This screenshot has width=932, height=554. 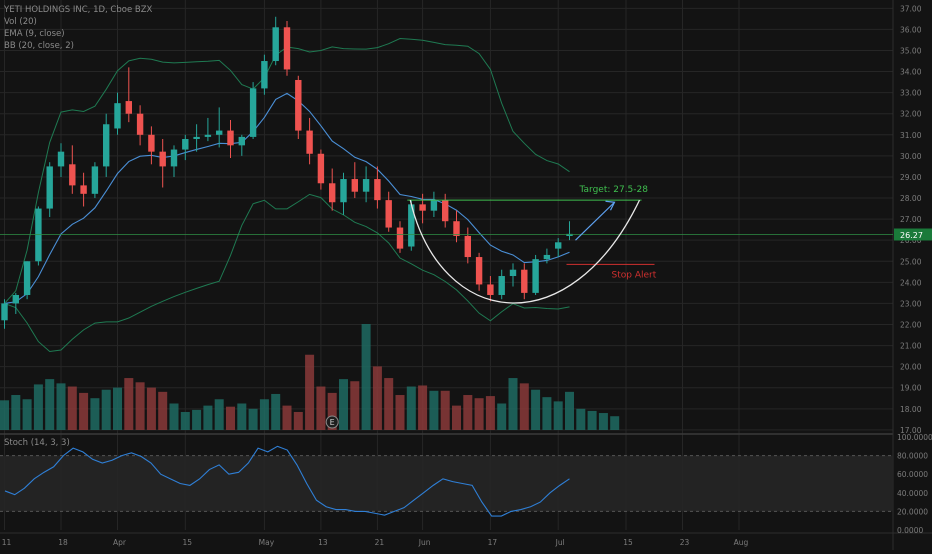 I want to click on price-tick-label: 26.00, so click(x=911, y=240).